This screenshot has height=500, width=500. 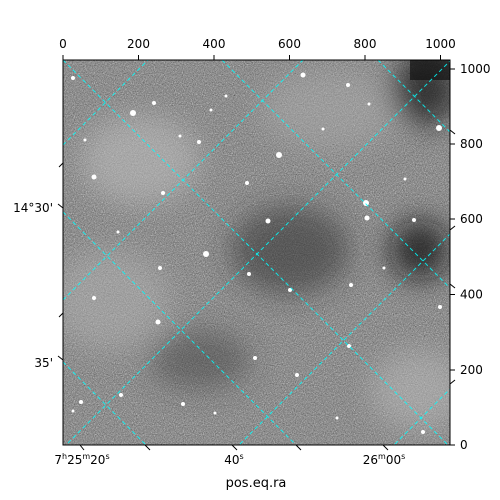 I want to click on right-tick-label: 400, so click(x=471, y=295).